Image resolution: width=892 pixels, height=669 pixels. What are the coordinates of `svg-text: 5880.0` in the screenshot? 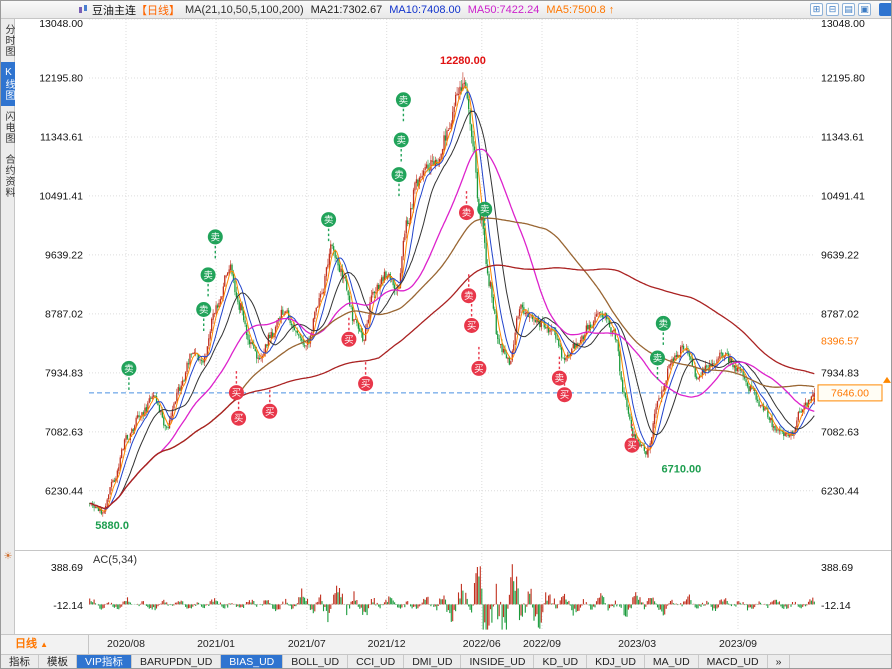 It's located at (112, 526).